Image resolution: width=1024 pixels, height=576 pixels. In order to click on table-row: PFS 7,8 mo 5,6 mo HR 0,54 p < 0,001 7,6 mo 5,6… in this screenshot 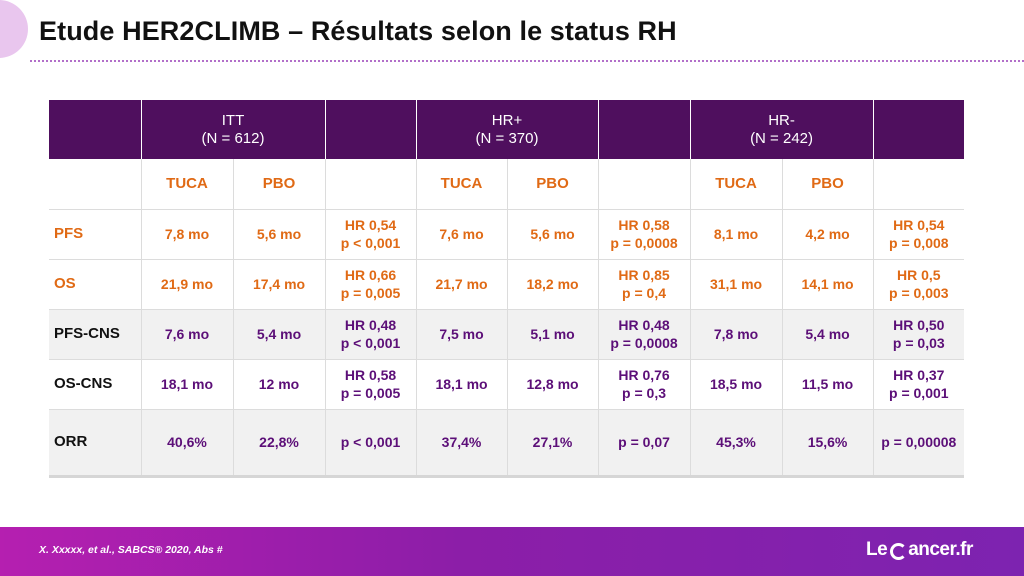, I will do `click(507, 234)`.